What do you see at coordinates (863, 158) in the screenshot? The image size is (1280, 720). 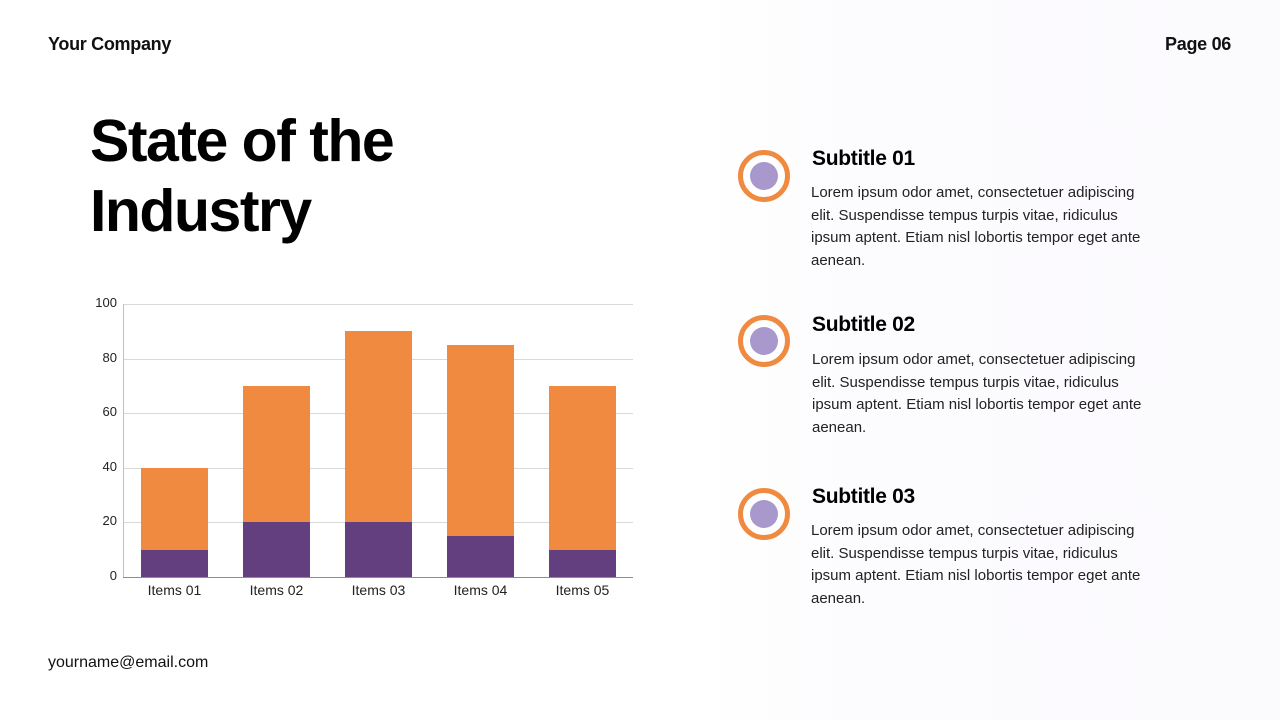 I see `item-subtitle: Subtitle 01` at bounding box center [863, 158].